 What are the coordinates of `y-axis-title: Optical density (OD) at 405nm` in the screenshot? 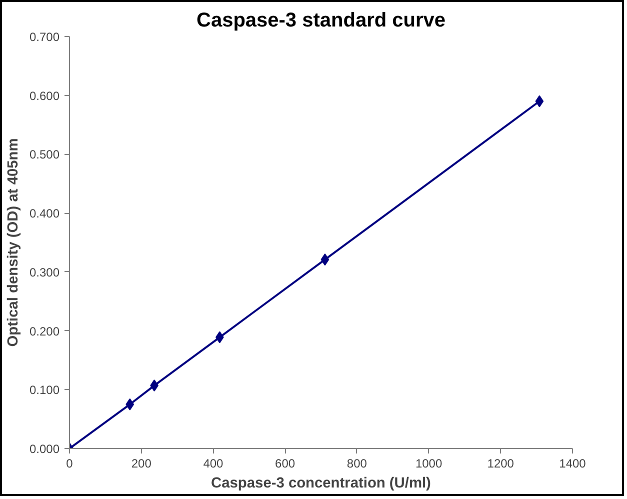 It's located at (13, 242).